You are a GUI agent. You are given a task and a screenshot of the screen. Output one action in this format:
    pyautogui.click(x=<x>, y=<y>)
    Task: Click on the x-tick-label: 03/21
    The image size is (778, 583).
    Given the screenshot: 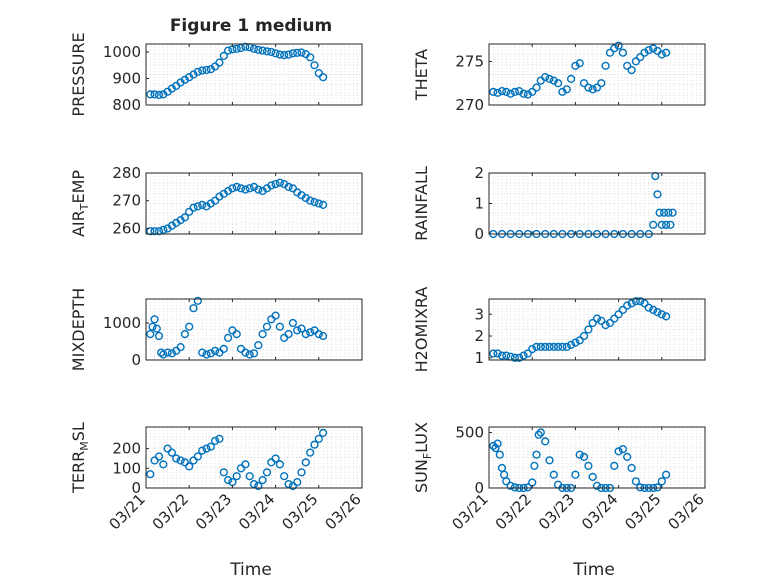 What is the action you would take?
    pyautogui.click(x=470, y=511)
    